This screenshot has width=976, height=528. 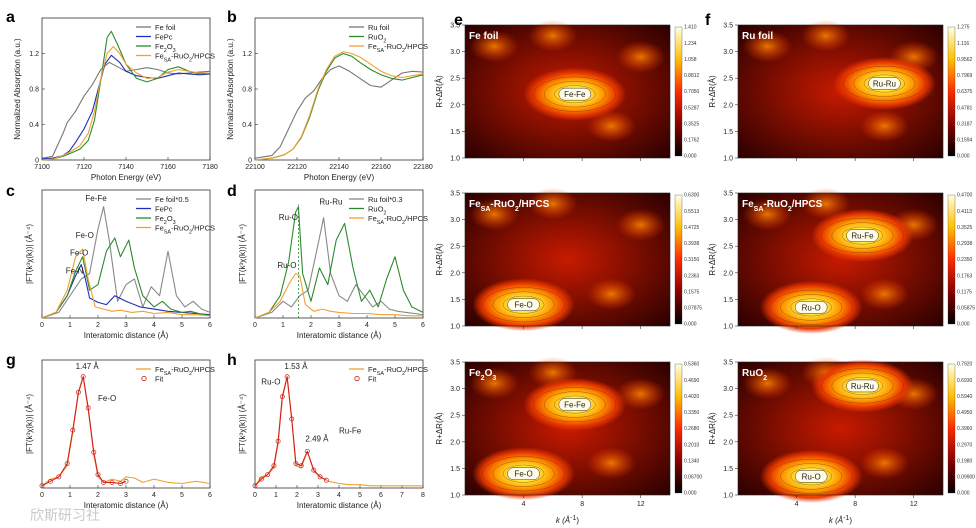 I want to click on wy-tick-label-f3-1: 1.5, so click(x=728, y=469).